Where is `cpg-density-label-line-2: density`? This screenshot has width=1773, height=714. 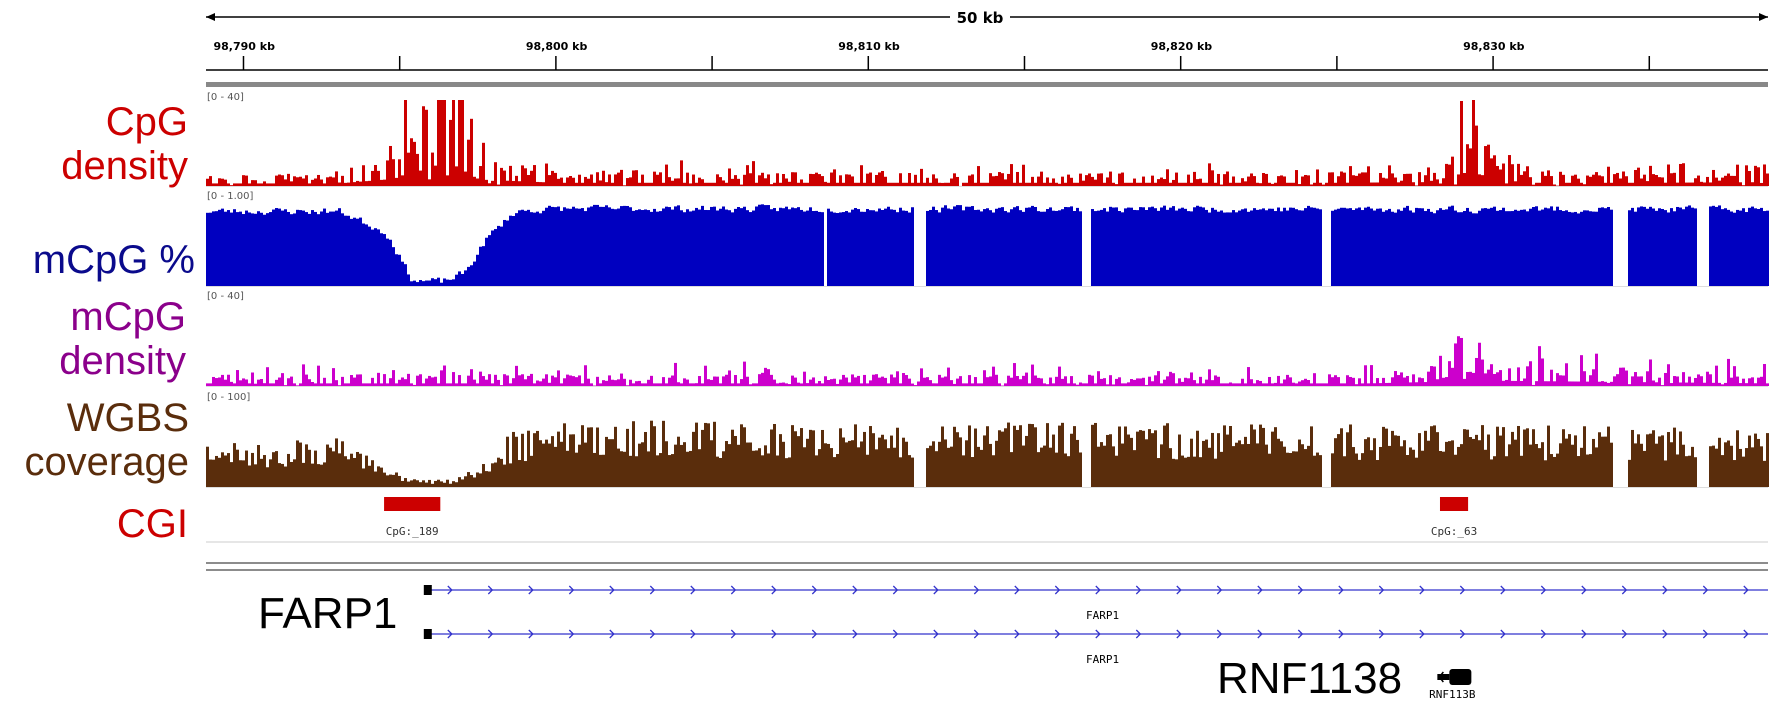
cpg-density-label-line-2: density is located at coordinates (124, 166).